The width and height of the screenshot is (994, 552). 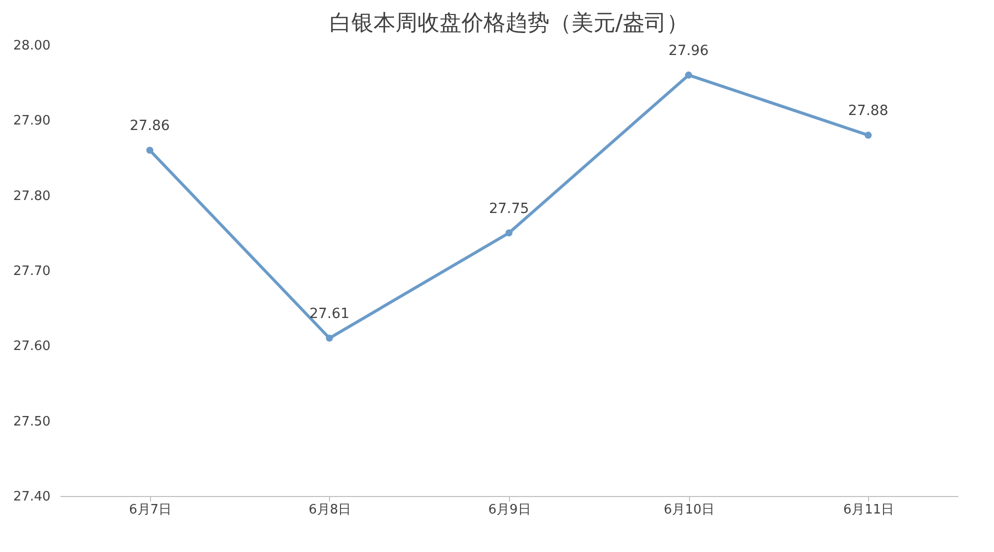 I want to click on y-tick-label: 28.00, so click(x=31, y=46).